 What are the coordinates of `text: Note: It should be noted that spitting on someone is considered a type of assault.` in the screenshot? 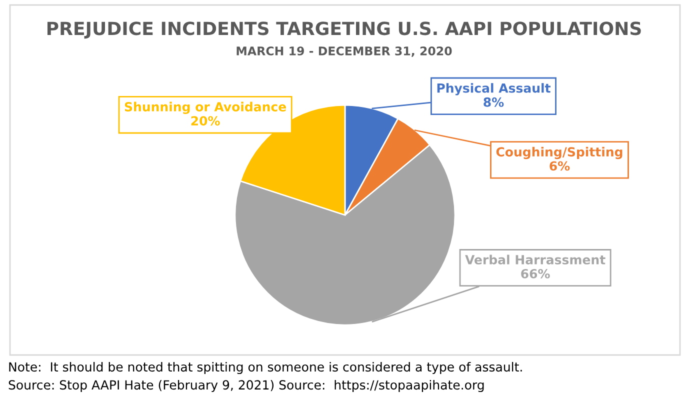 It's located at (265, 368).